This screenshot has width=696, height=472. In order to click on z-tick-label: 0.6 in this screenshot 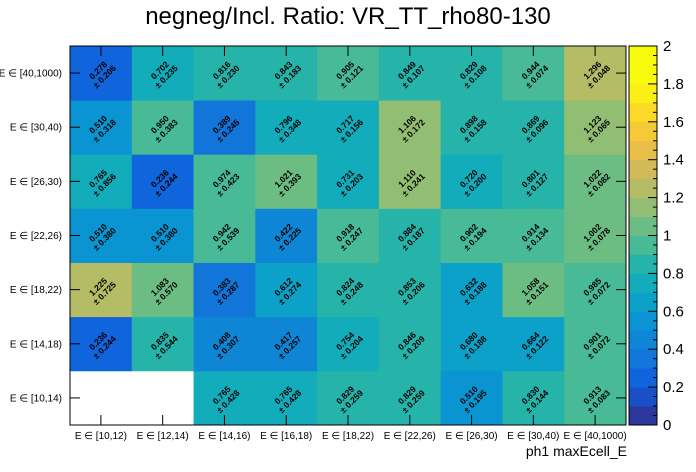, I will do `click(673, 311)`.